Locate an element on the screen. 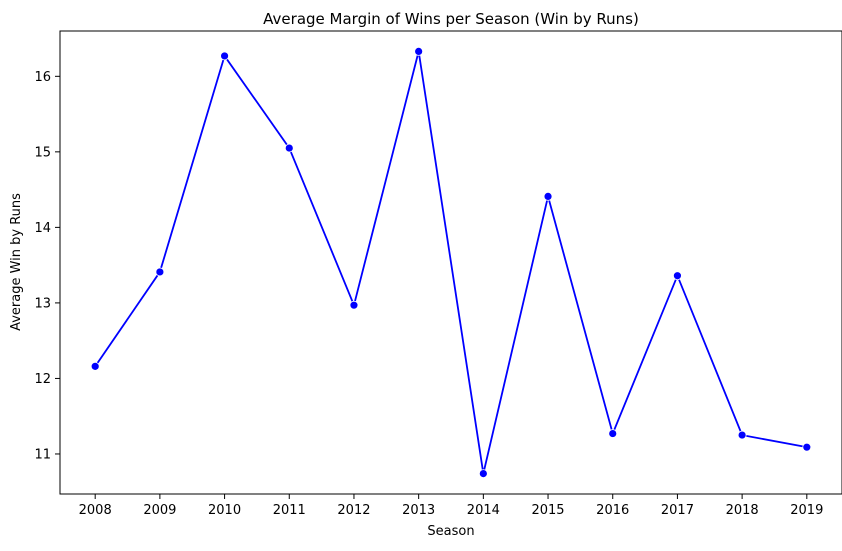  x-tick-label: 2010 is located at coordinates (224, 510).